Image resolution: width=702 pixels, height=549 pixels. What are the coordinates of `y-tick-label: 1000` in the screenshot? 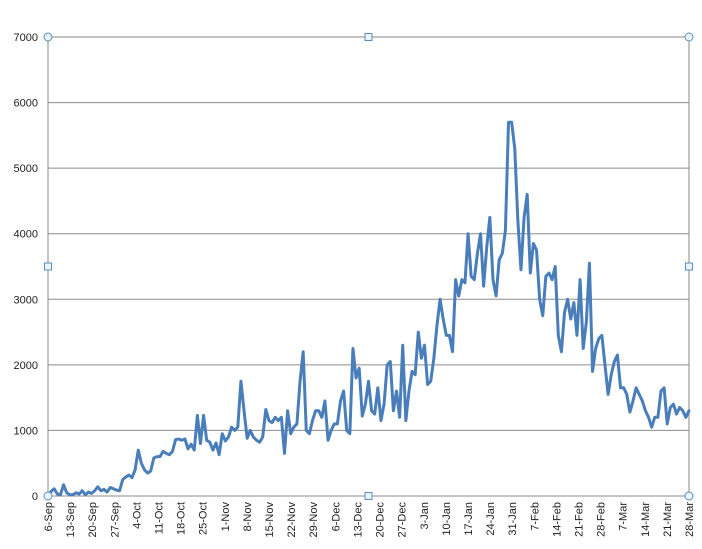 It's located at (26, 431).